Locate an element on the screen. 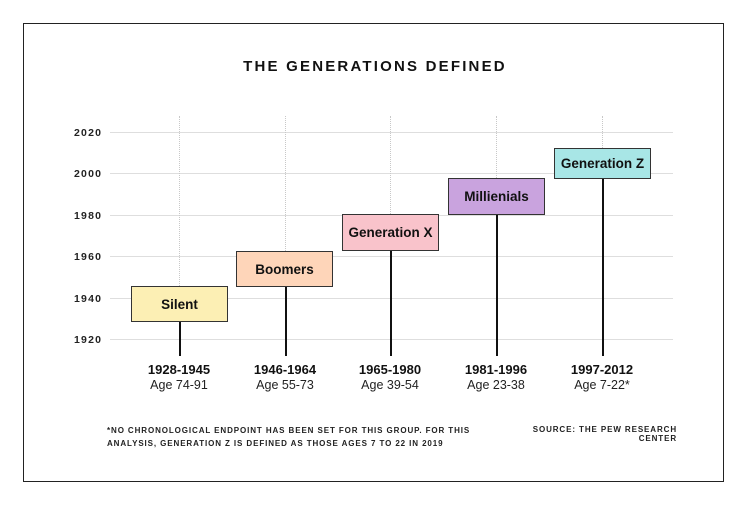 The image size is (750, 510). age-range-genz: Age 7-22* is located at coordinates (602, 385).